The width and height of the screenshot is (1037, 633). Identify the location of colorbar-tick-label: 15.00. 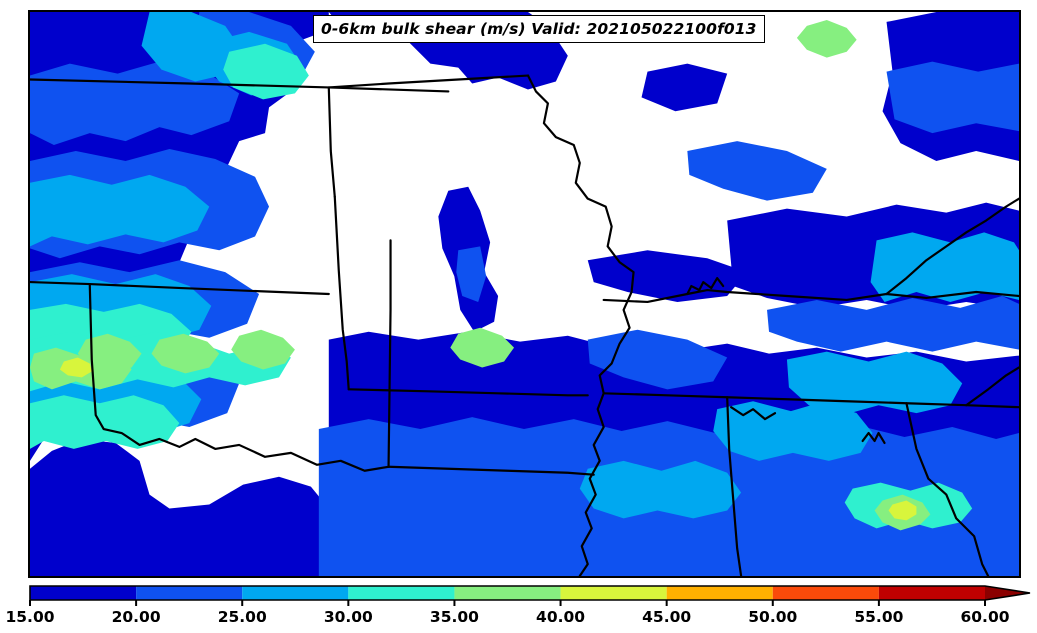
(29, 617).